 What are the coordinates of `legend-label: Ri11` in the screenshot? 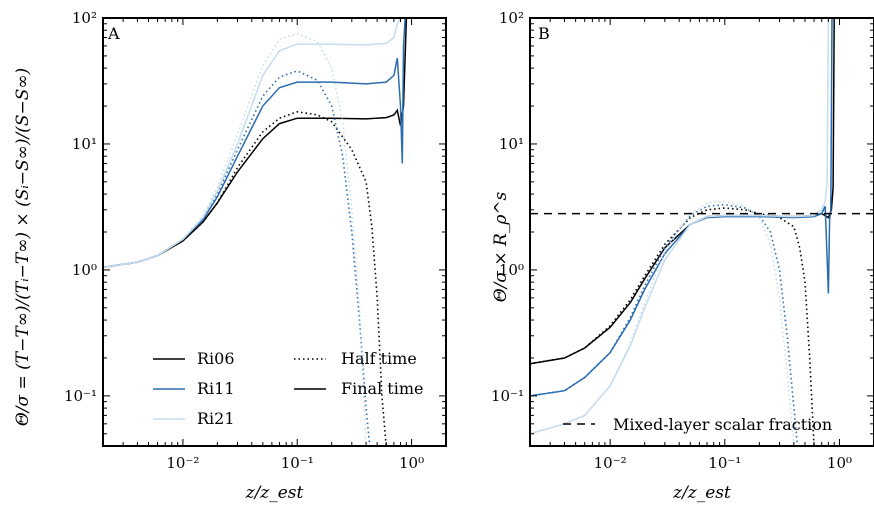 It's located at (216, 388).